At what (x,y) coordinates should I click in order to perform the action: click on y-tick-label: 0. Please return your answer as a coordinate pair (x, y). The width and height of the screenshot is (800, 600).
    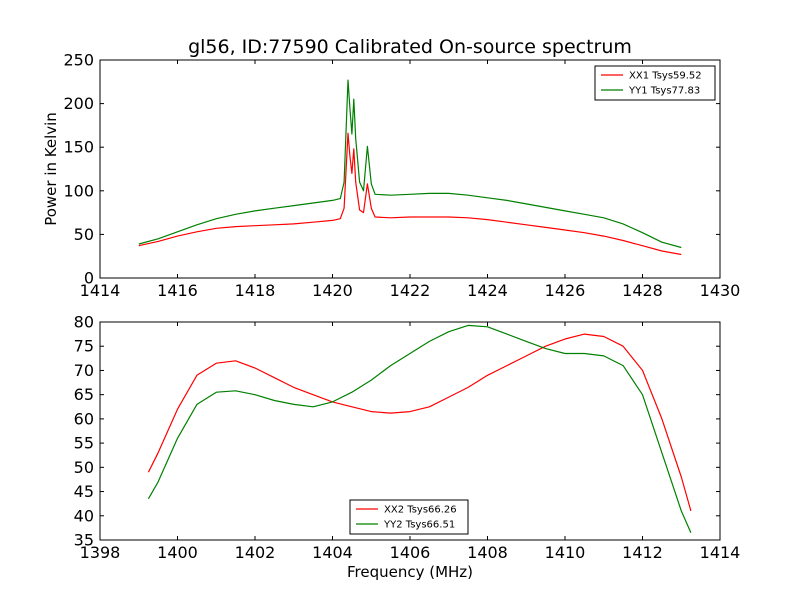
    Looking at the image, I should click on (89, 278).